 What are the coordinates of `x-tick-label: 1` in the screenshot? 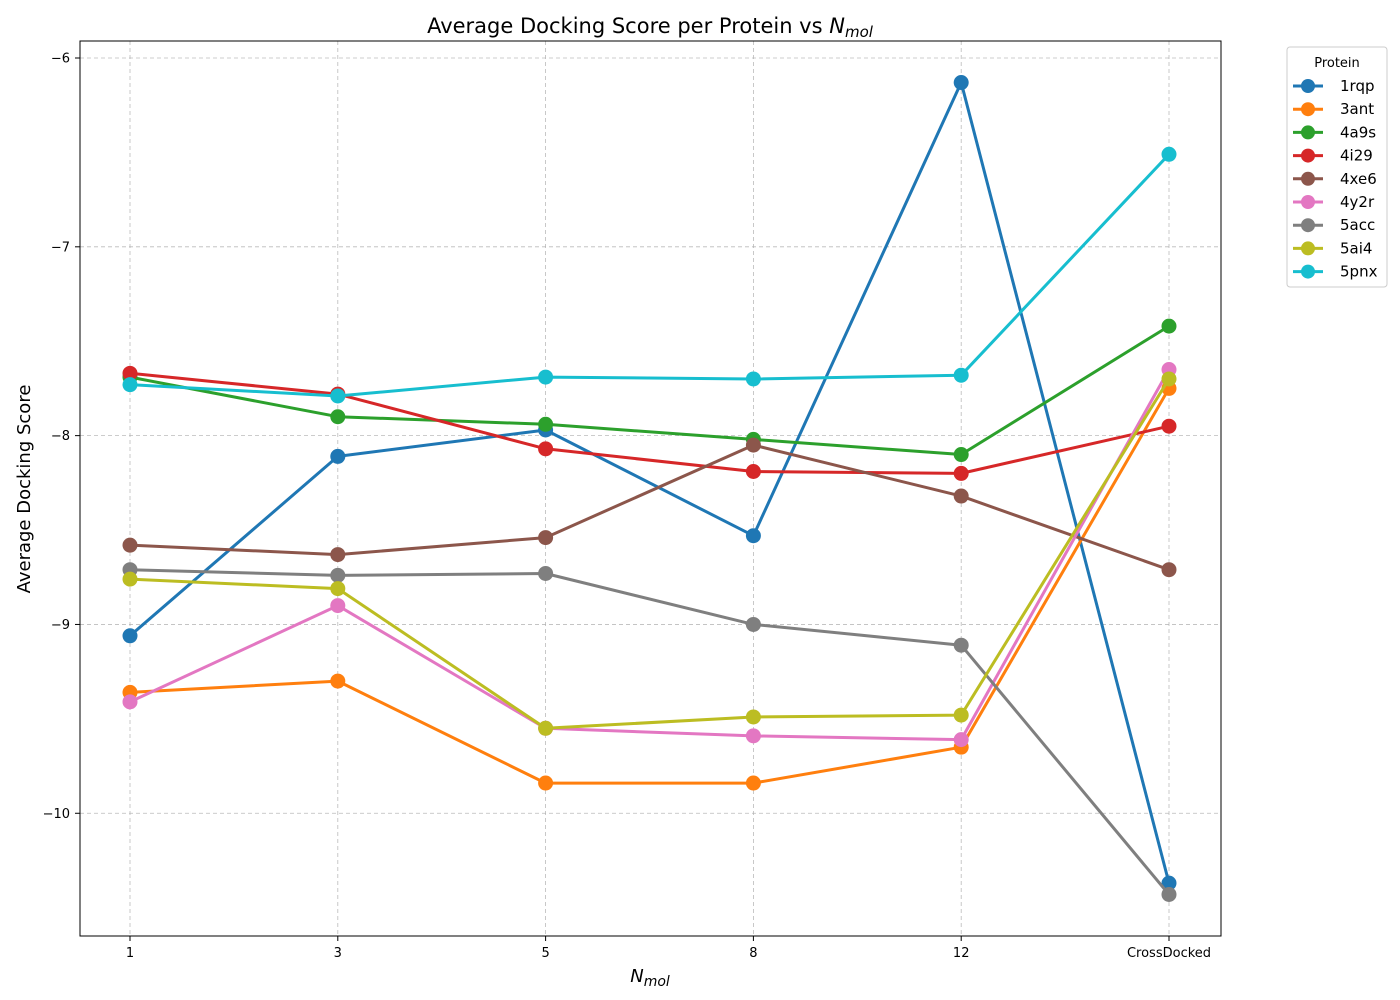 It's located at (130, 953).